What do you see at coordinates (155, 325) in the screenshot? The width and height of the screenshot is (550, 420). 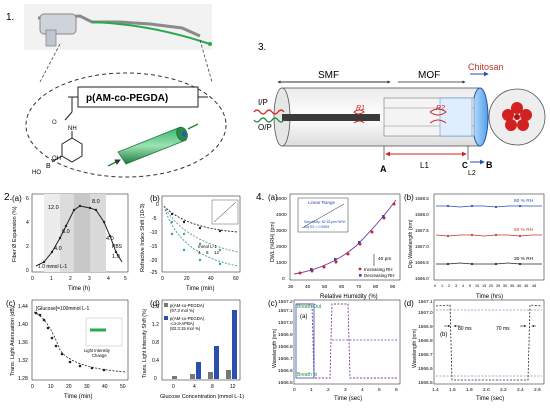 I see `ytick-2d-3: 1.2` at bounding box center [155, 325].